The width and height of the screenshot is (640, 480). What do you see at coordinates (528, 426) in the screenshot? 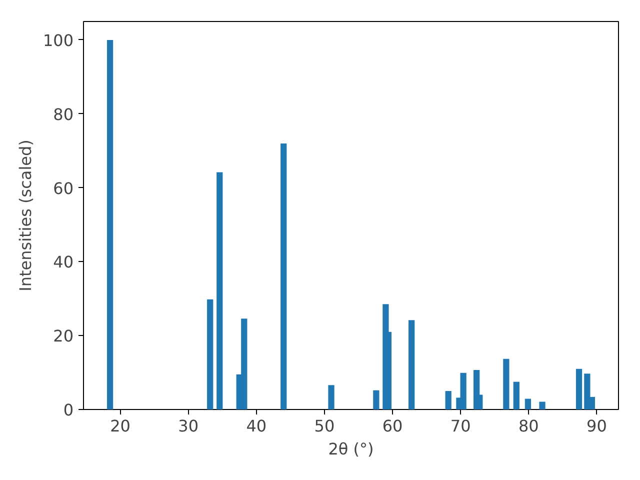
I see `x-tick-label: 80` at bounding box center [528, 426].